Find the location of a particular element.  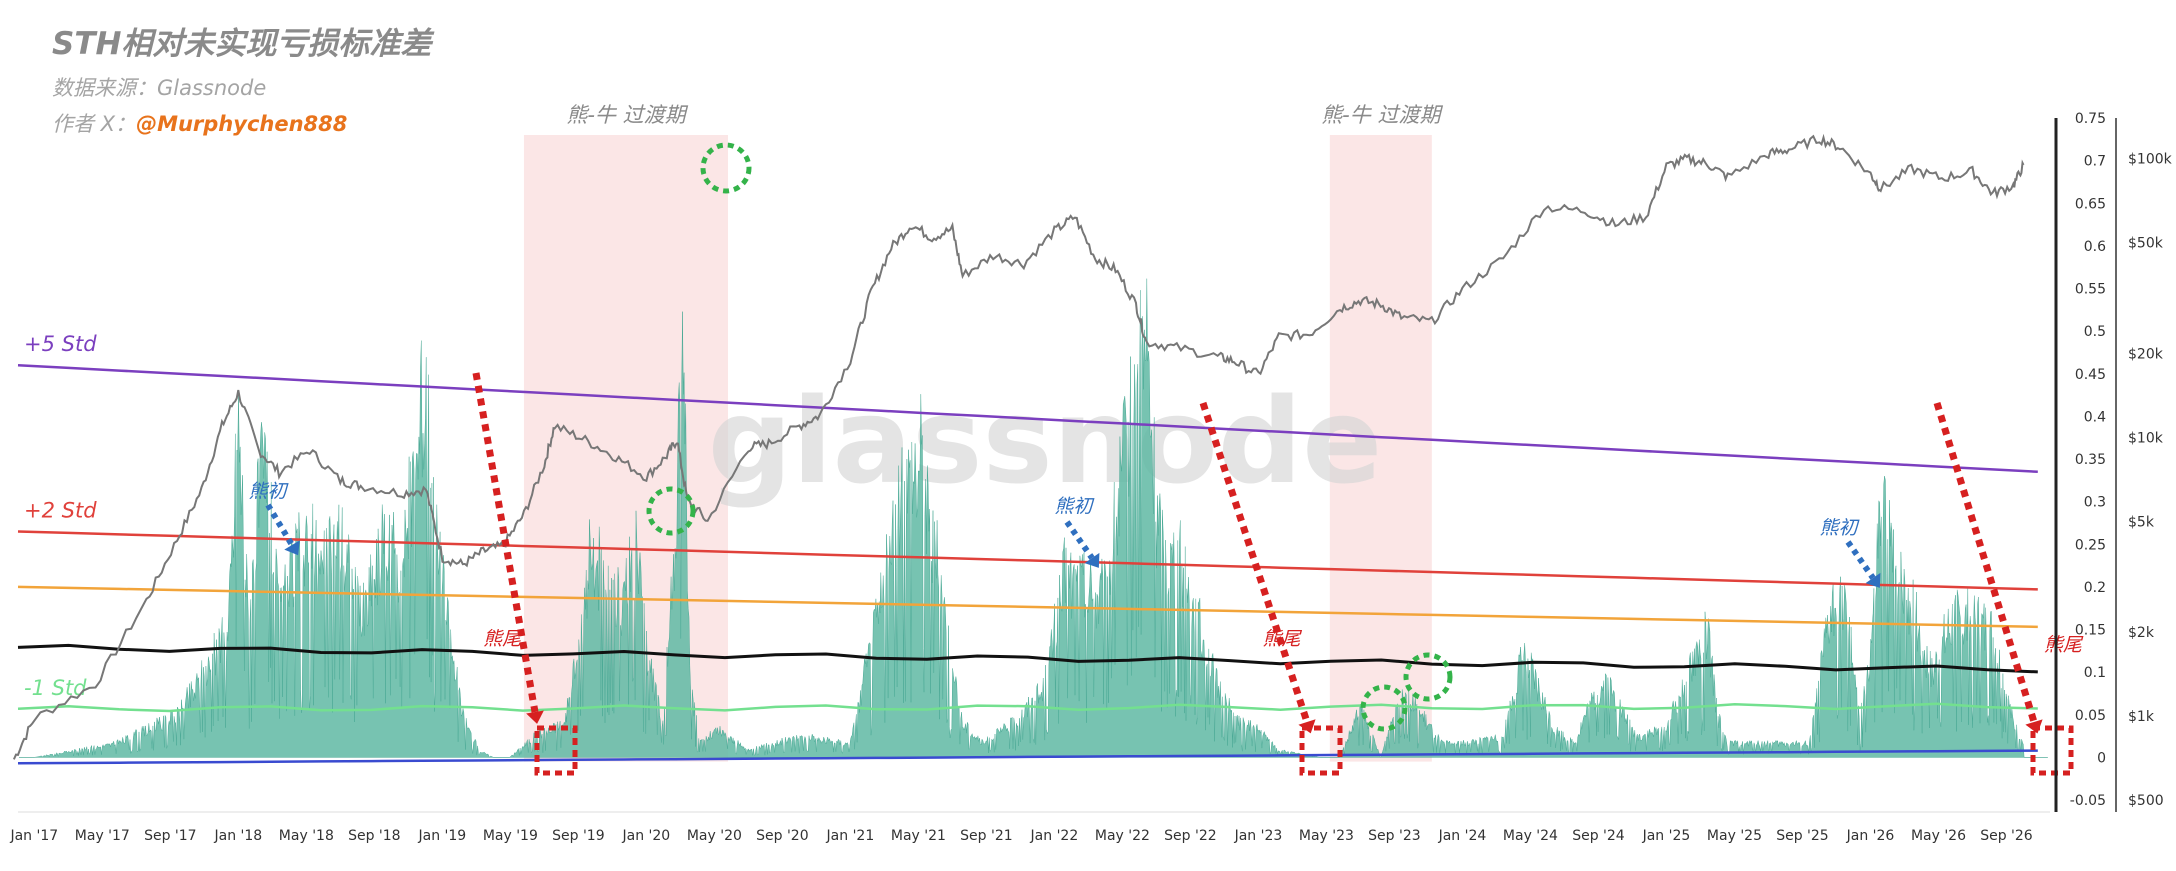

y-right-tick-7: $500 is located at coordinates (2146, 801).